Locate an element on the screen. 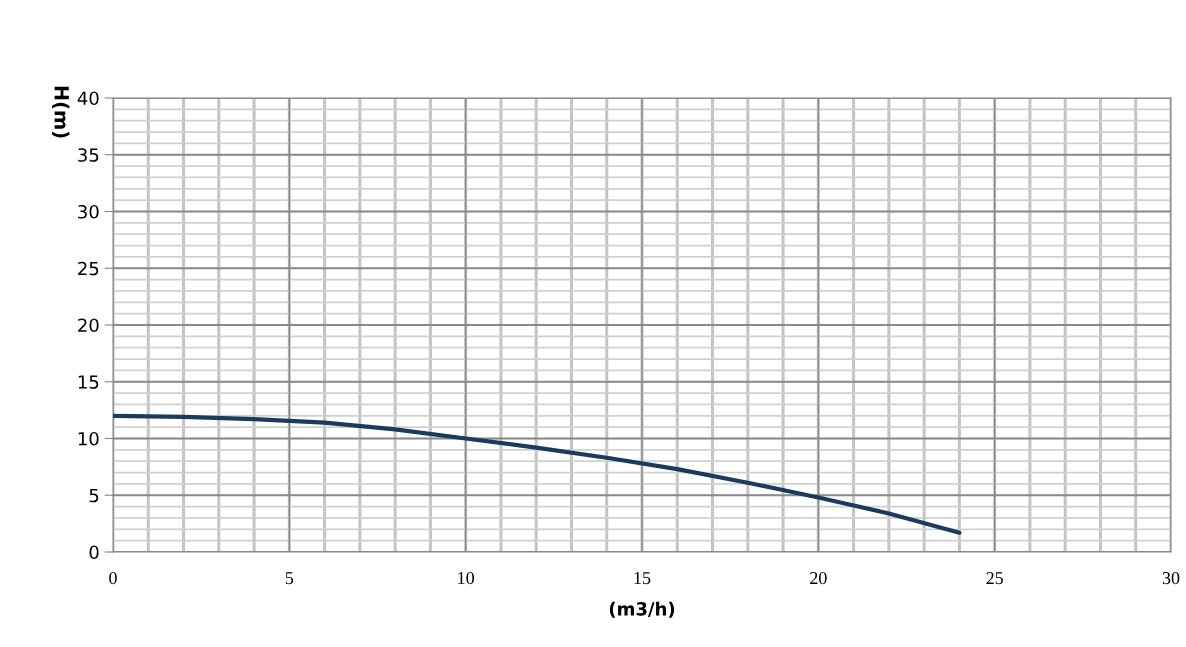 This screenshot has width=1186, height=647. x-tick-label: 10 is located at coordinates (466, 578).